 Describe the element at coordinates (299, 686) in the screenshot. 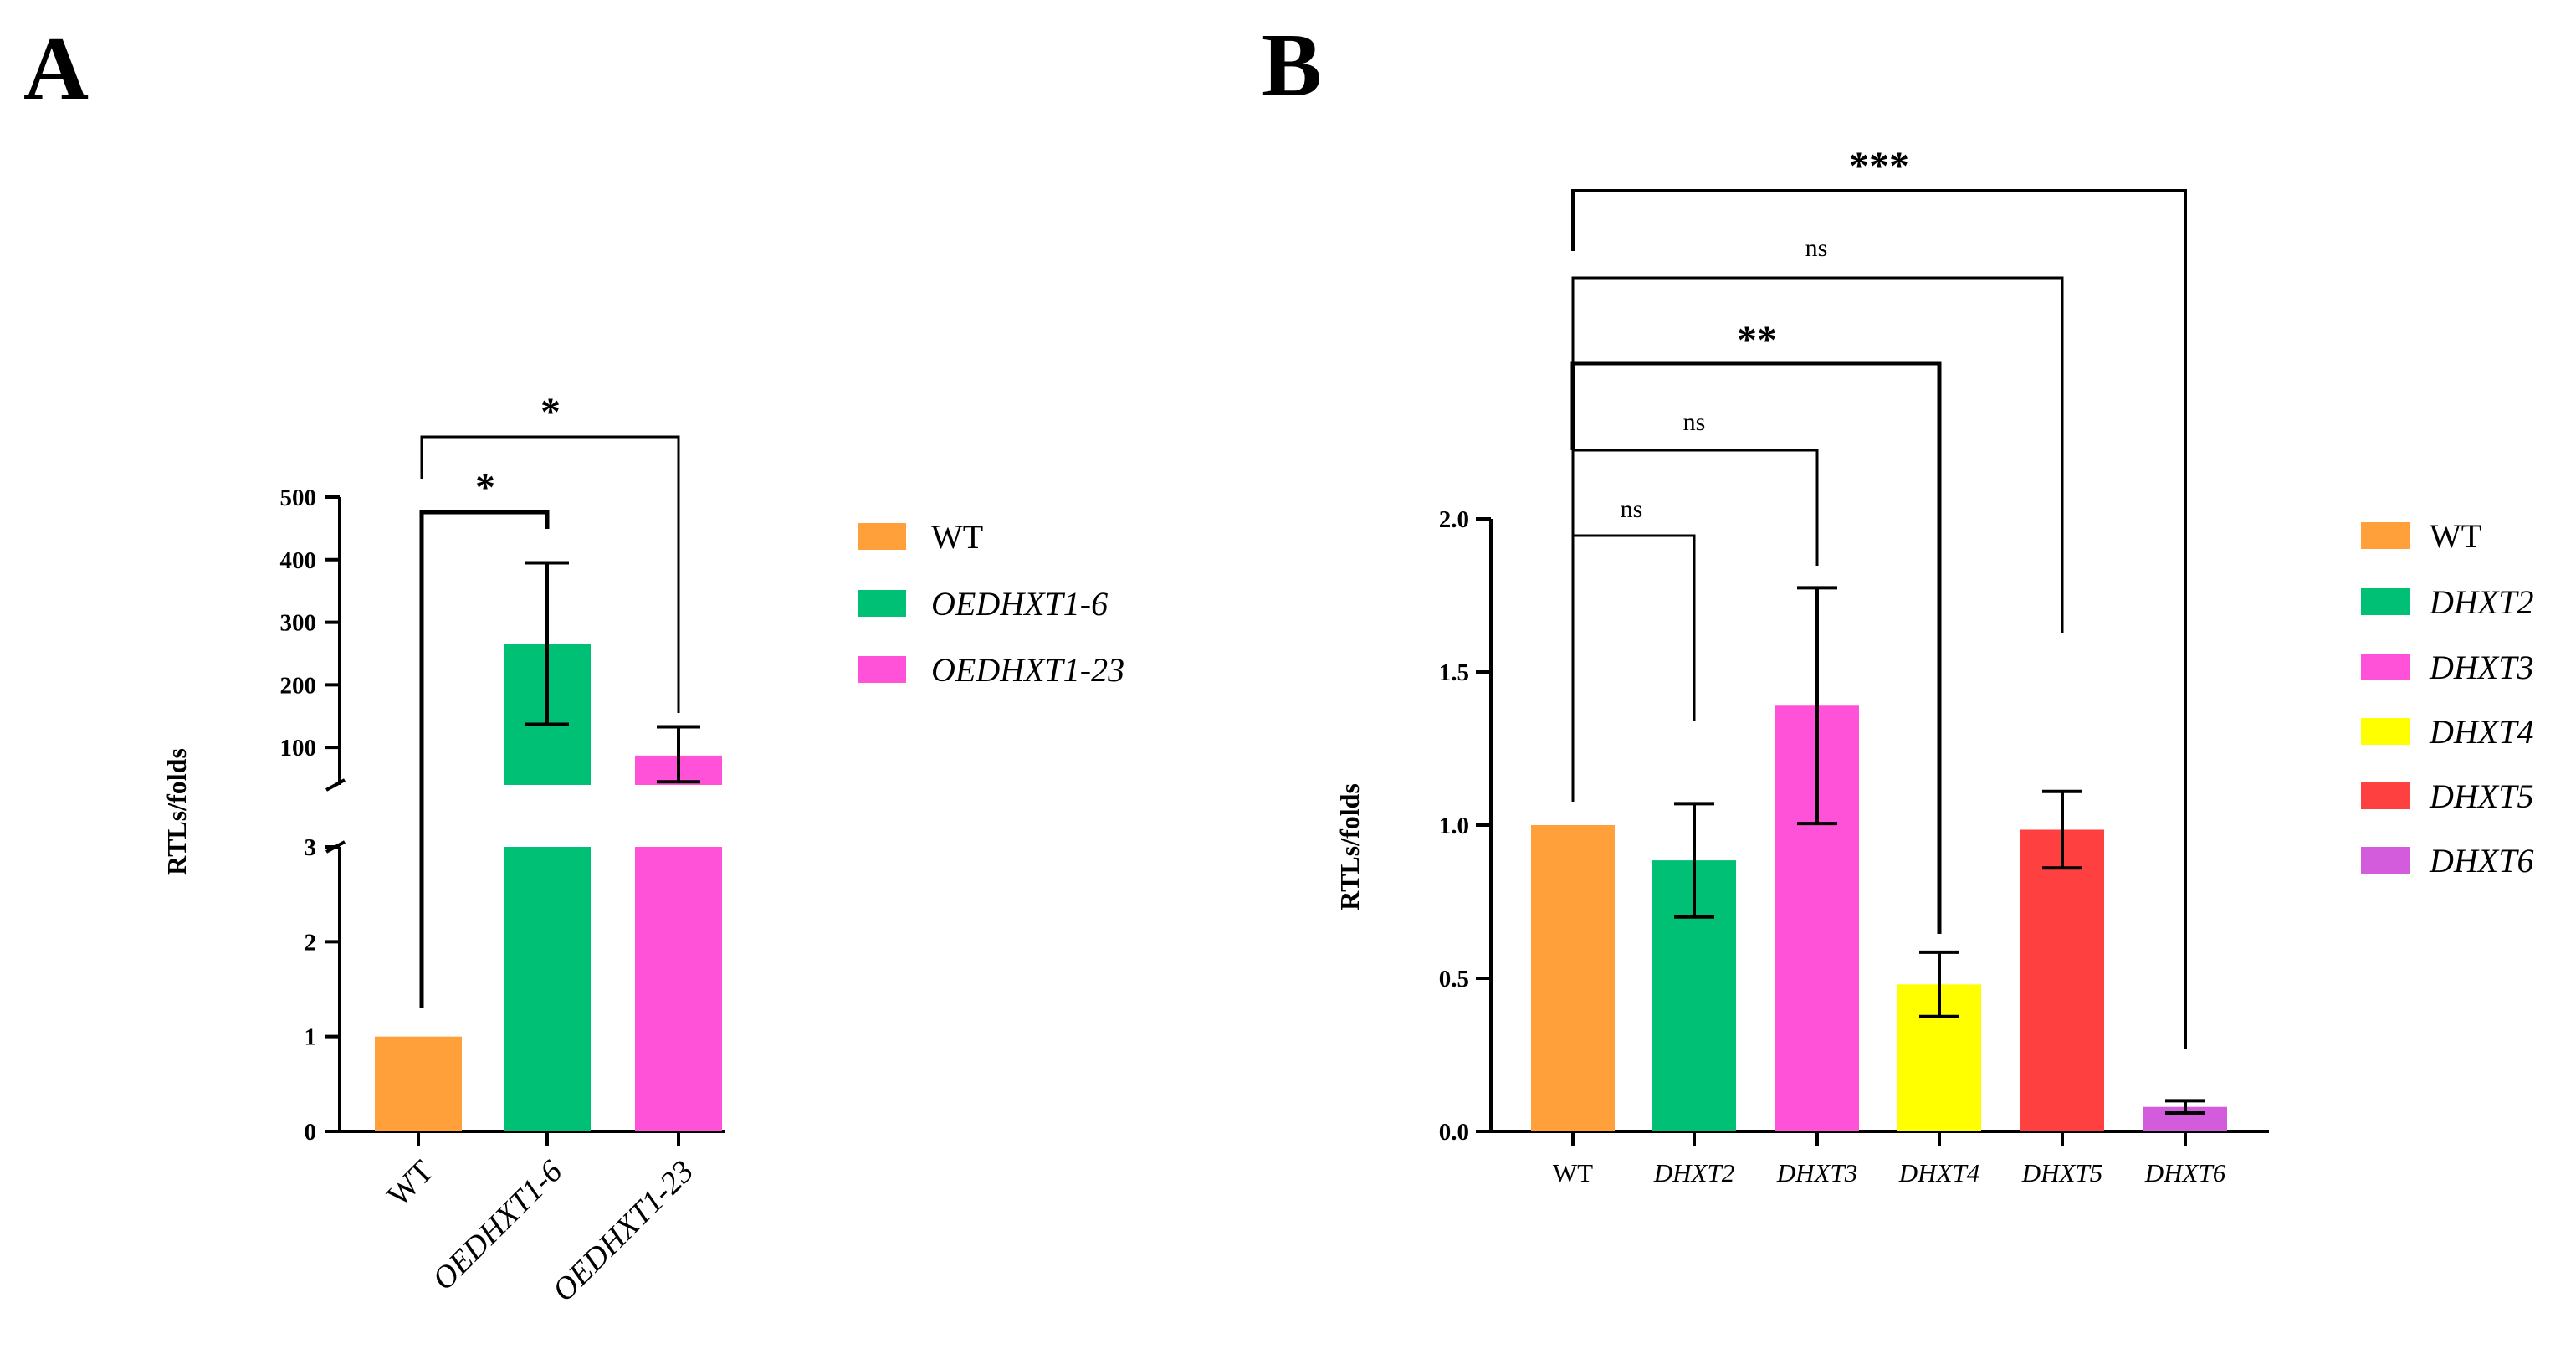

I see `y-tick-label: 200` at that location.